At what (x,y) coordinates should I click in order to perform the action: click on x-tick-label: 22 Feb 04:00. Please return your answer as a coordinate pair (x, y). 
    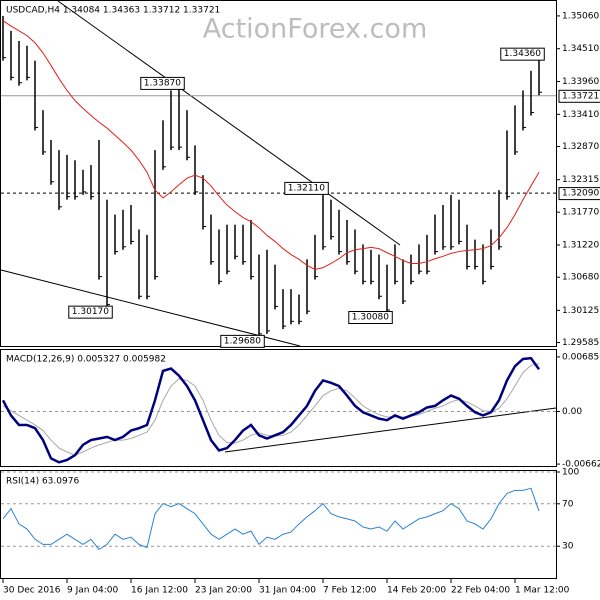
    Looking at the image, I should click on (480, 591).